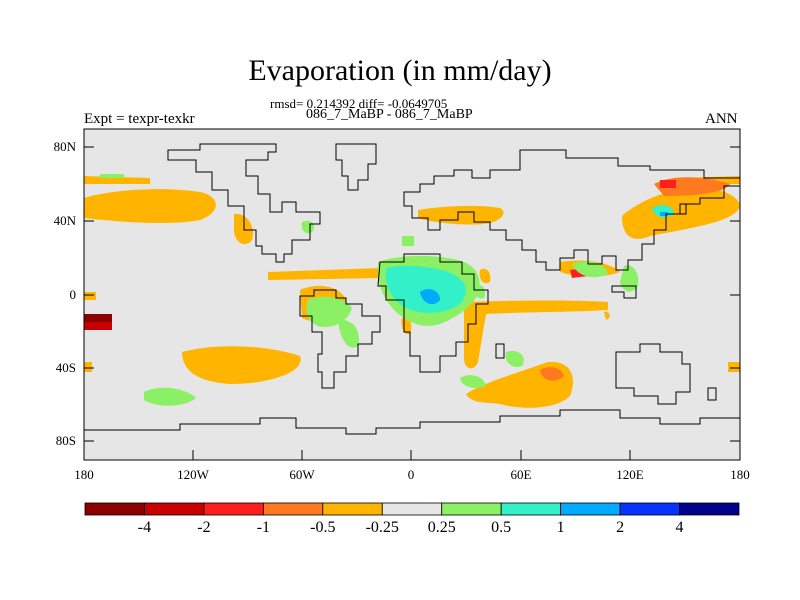 This screenshot has height=600, width=800. What do you see at coordinates (64, 146) in the screenshot?
I see `lat-label-80n: 80N` at bounding box center [64, 146].